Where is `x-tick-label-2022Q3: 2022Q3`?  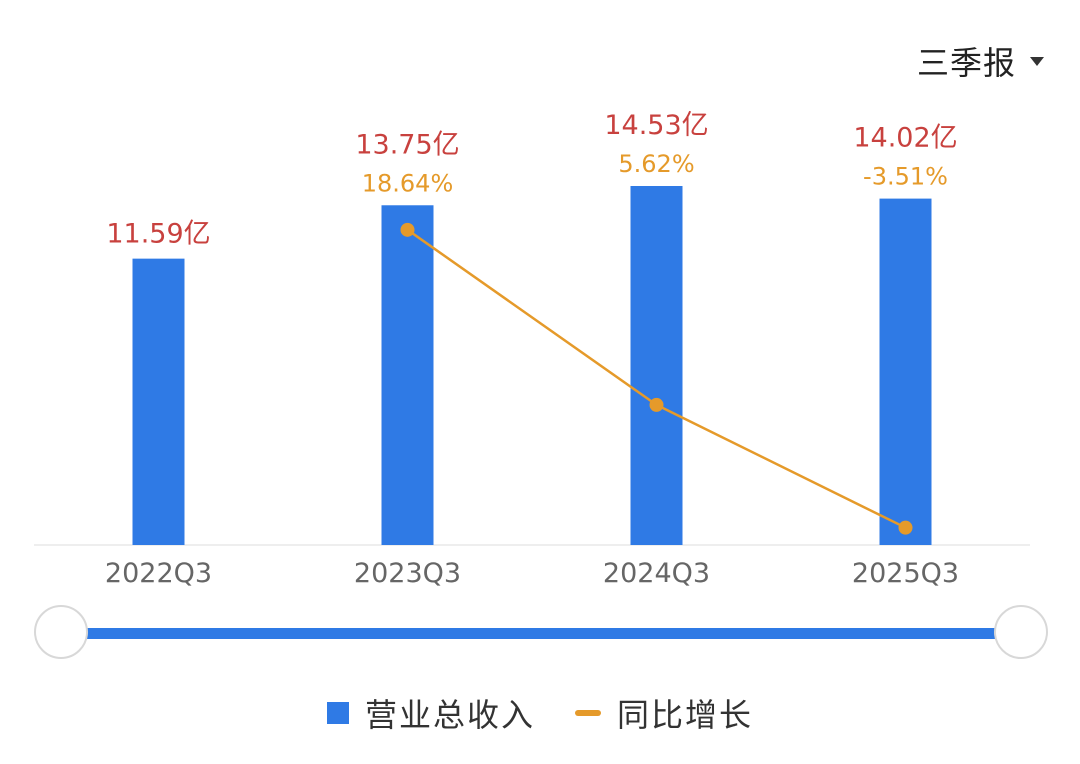
x-tick-label-2022Q3: 2022Q3 is located at coordinates (158, 573).